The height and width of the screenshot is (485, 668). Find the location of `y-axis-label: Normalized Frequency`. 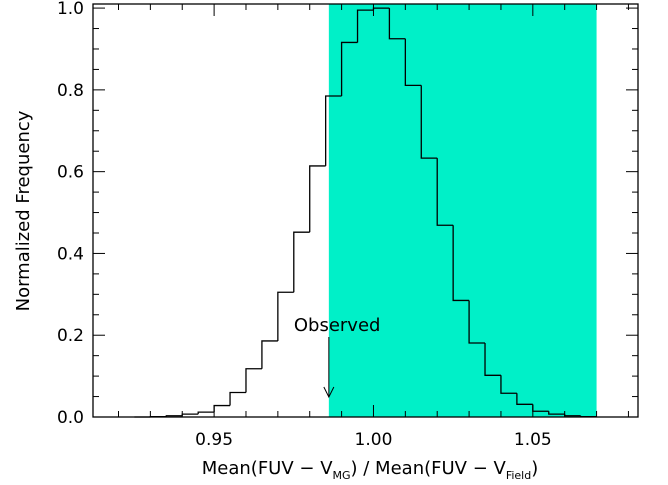

y-axis-label: Normalized Frequency is located at coordinates (23, 210).